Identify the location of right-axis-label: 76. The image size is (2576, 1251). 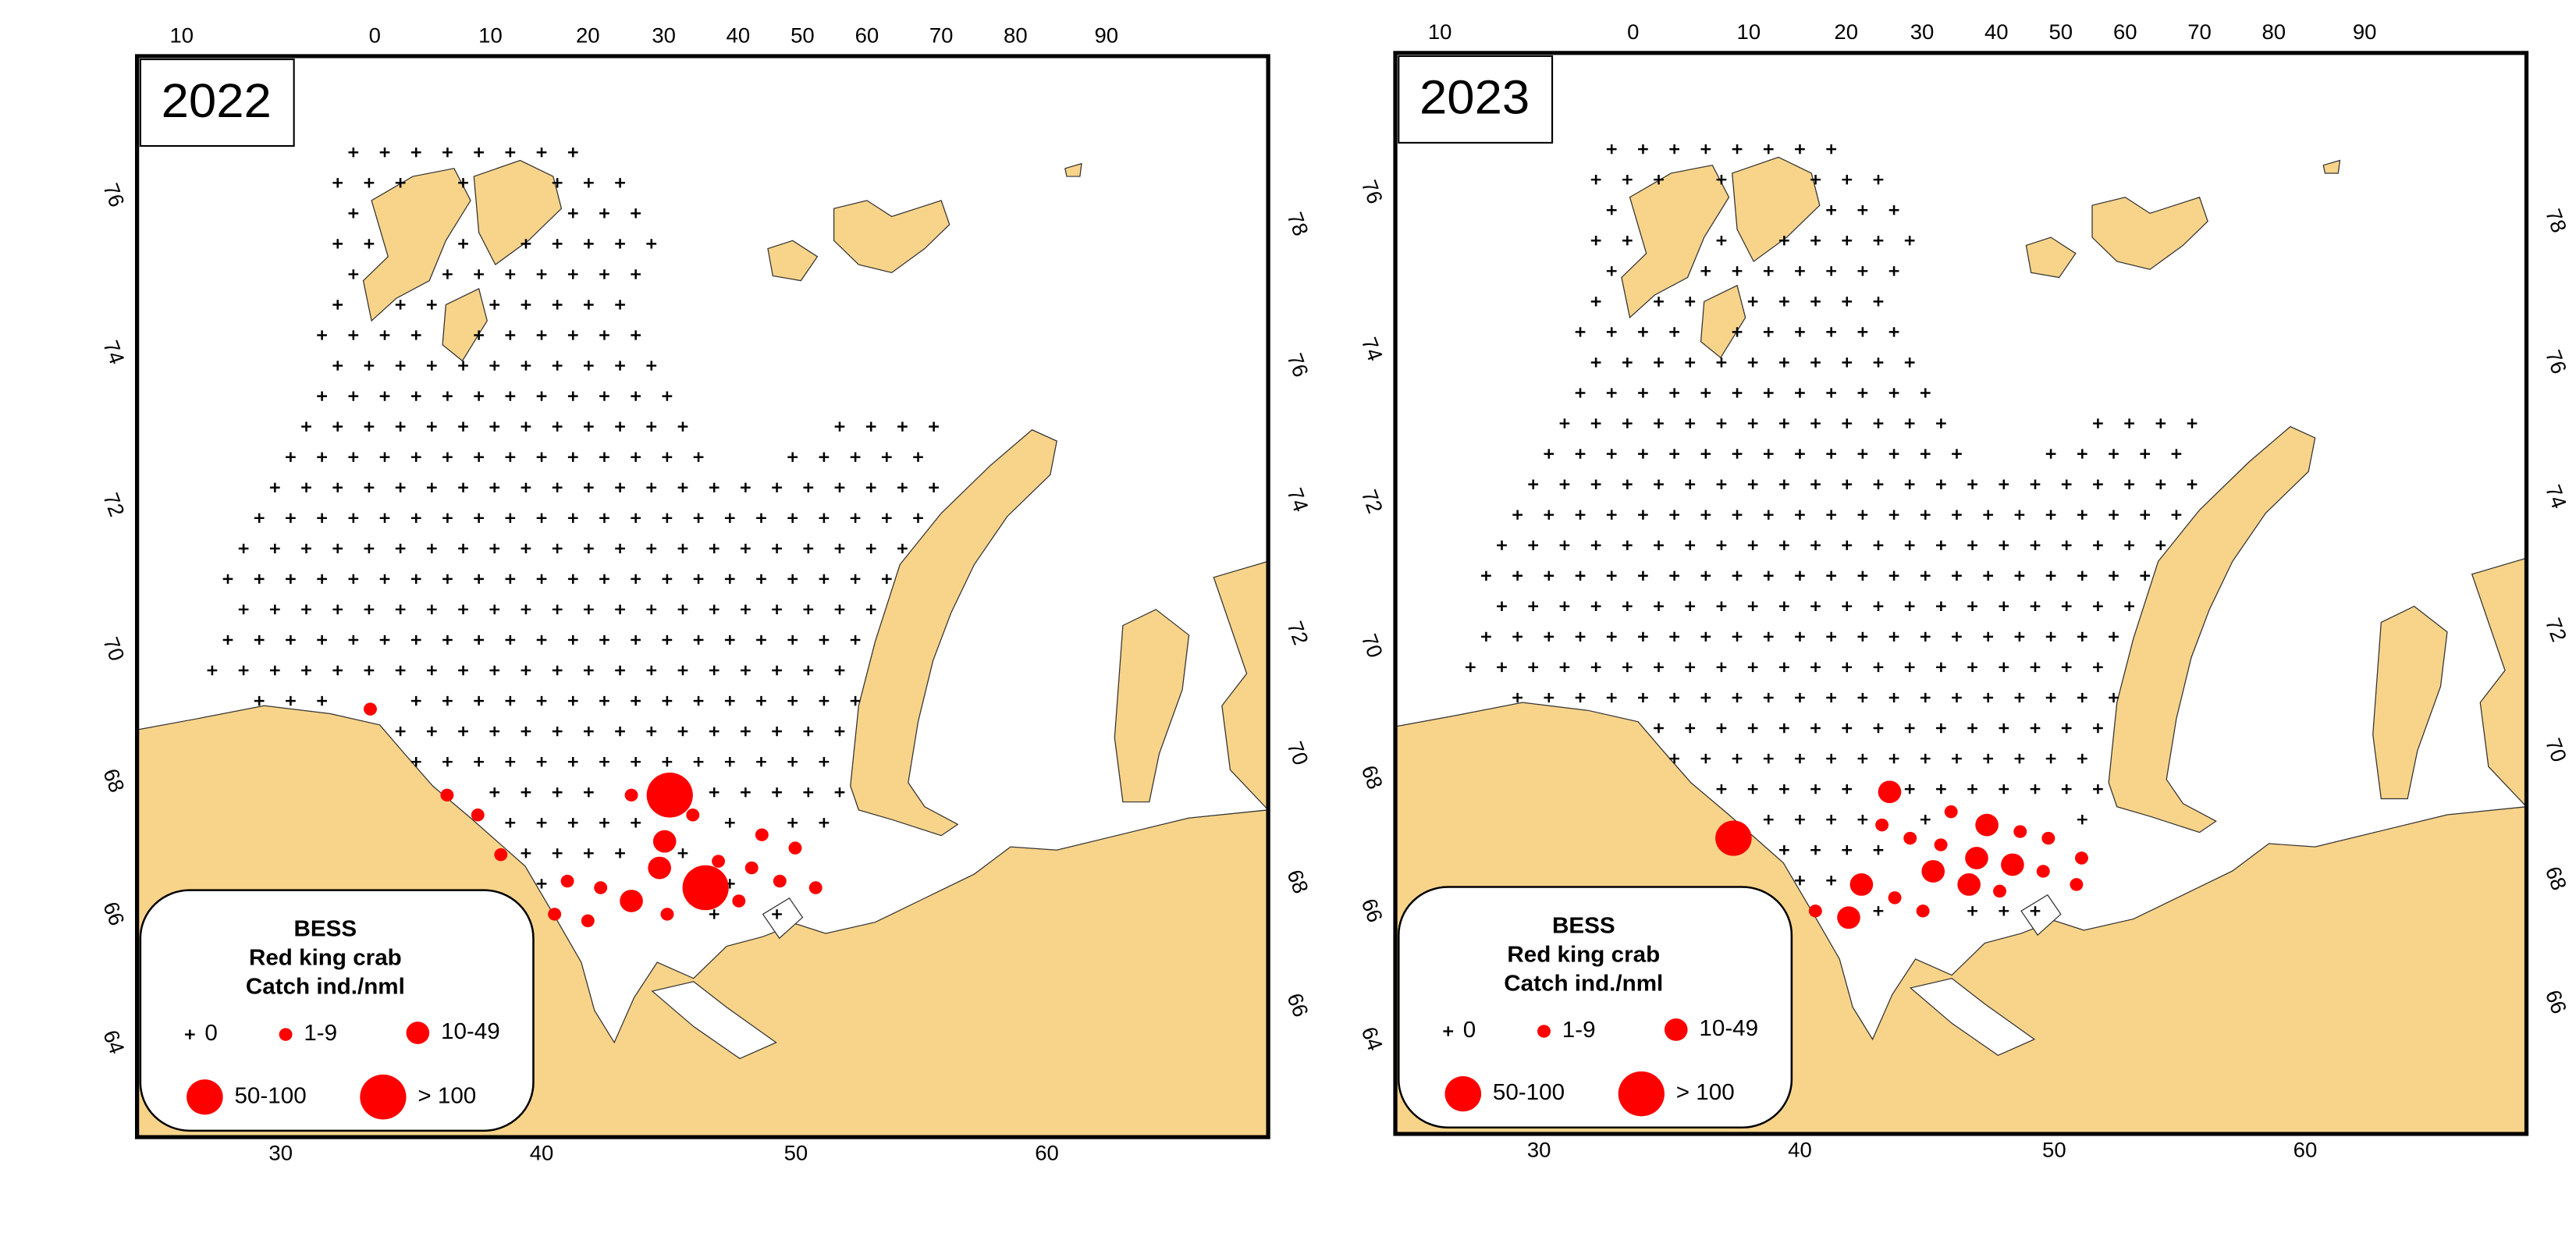
(1297, 365).